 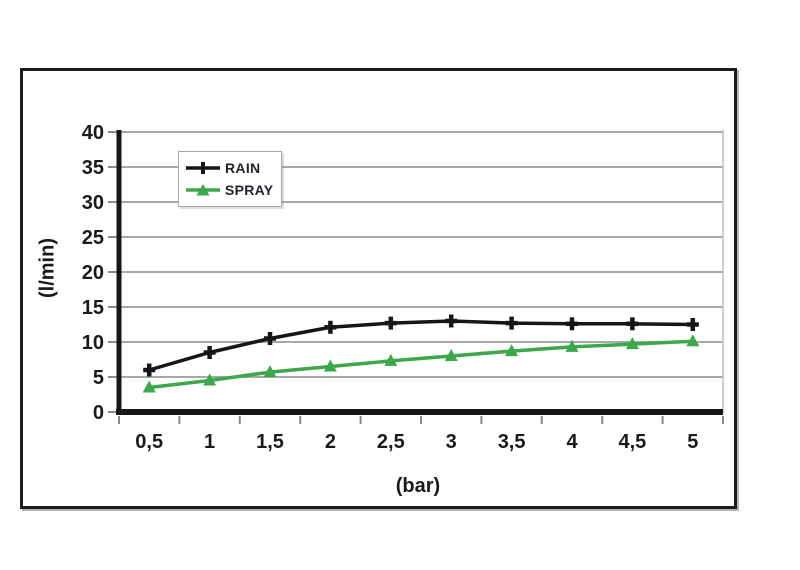 What do you see at coordinates (572, 442) in the screenshot?
I see `svg-text: 4` at bounding box center [572, 442].